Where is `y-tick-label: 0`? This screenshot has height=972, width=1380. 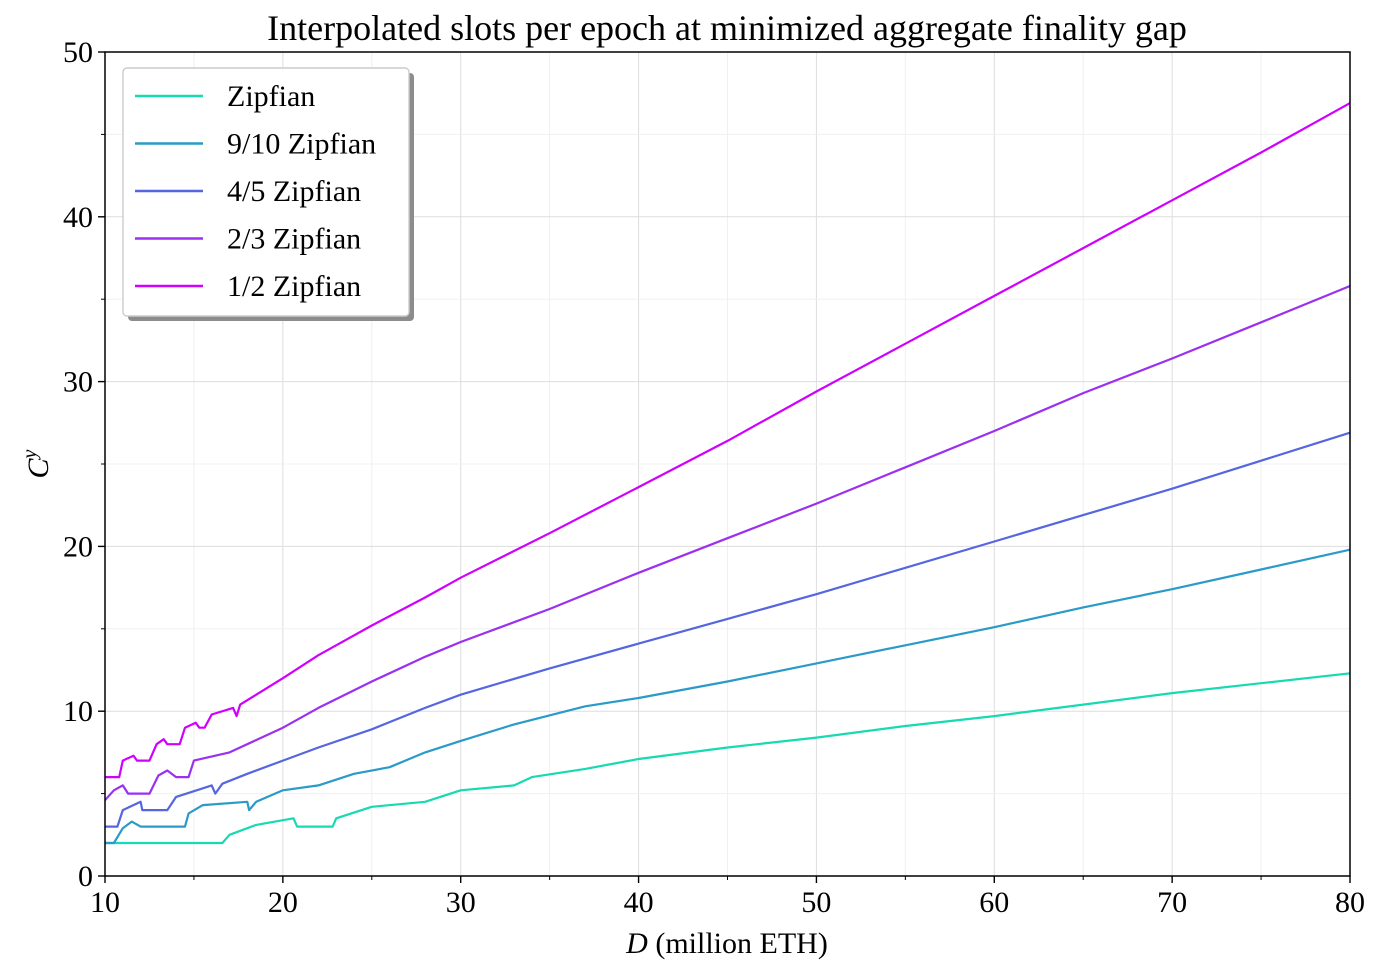 y-tick-label: 0 is located at coordinates (85, 876).